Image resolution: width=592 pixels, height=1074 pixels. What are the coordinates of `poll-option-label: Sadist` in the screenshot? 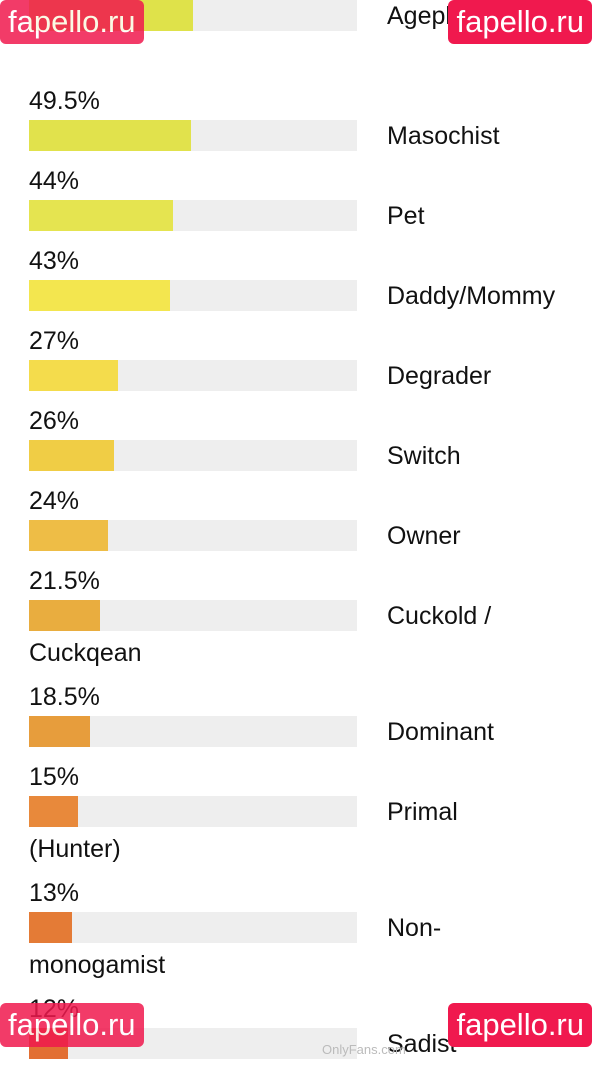 It's located at (422, 1044).